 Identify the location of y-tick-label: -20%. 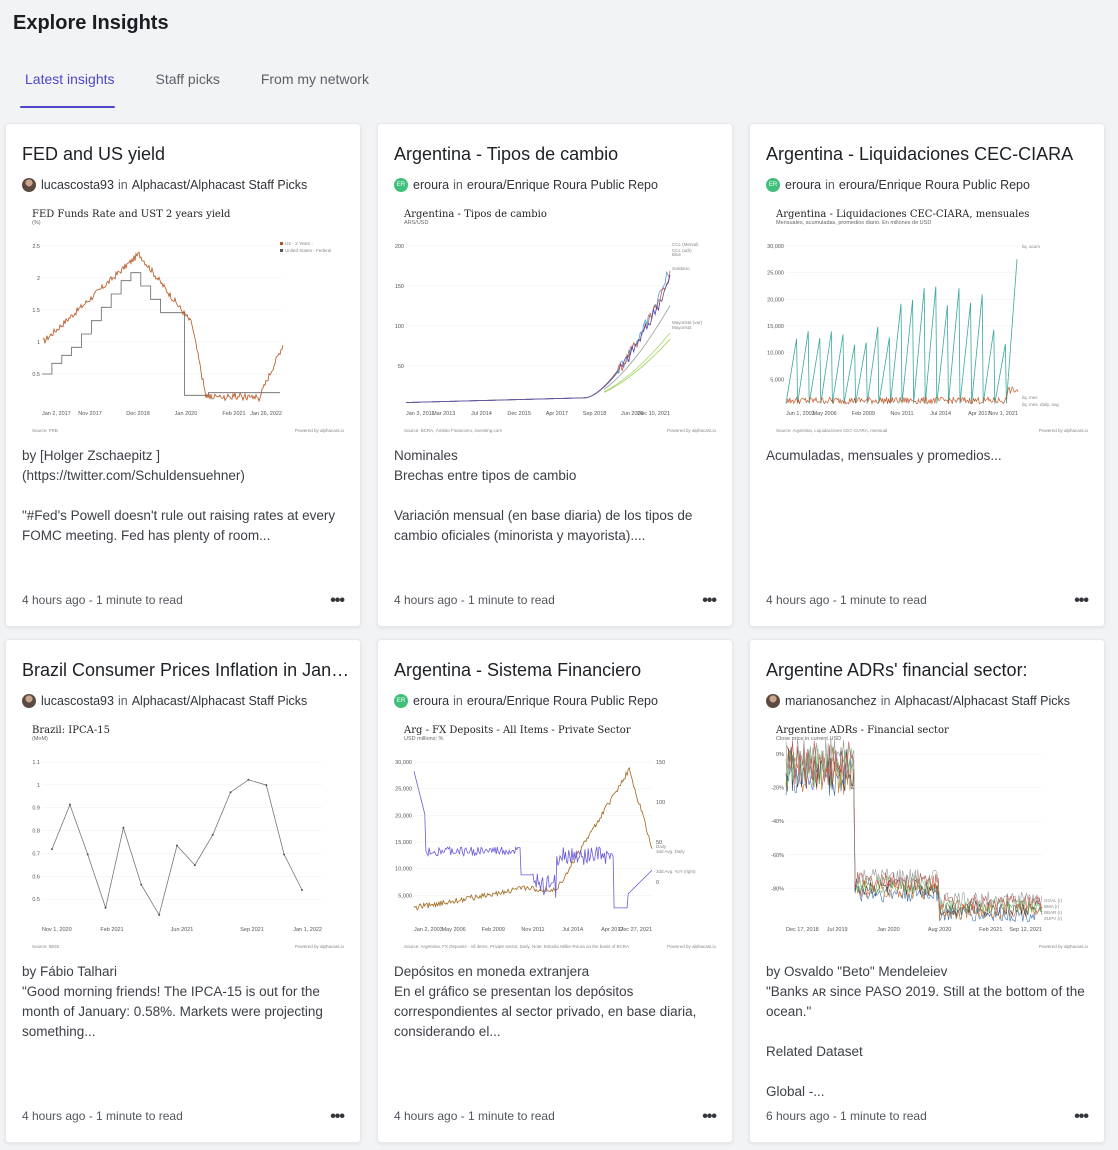
(777, 789).